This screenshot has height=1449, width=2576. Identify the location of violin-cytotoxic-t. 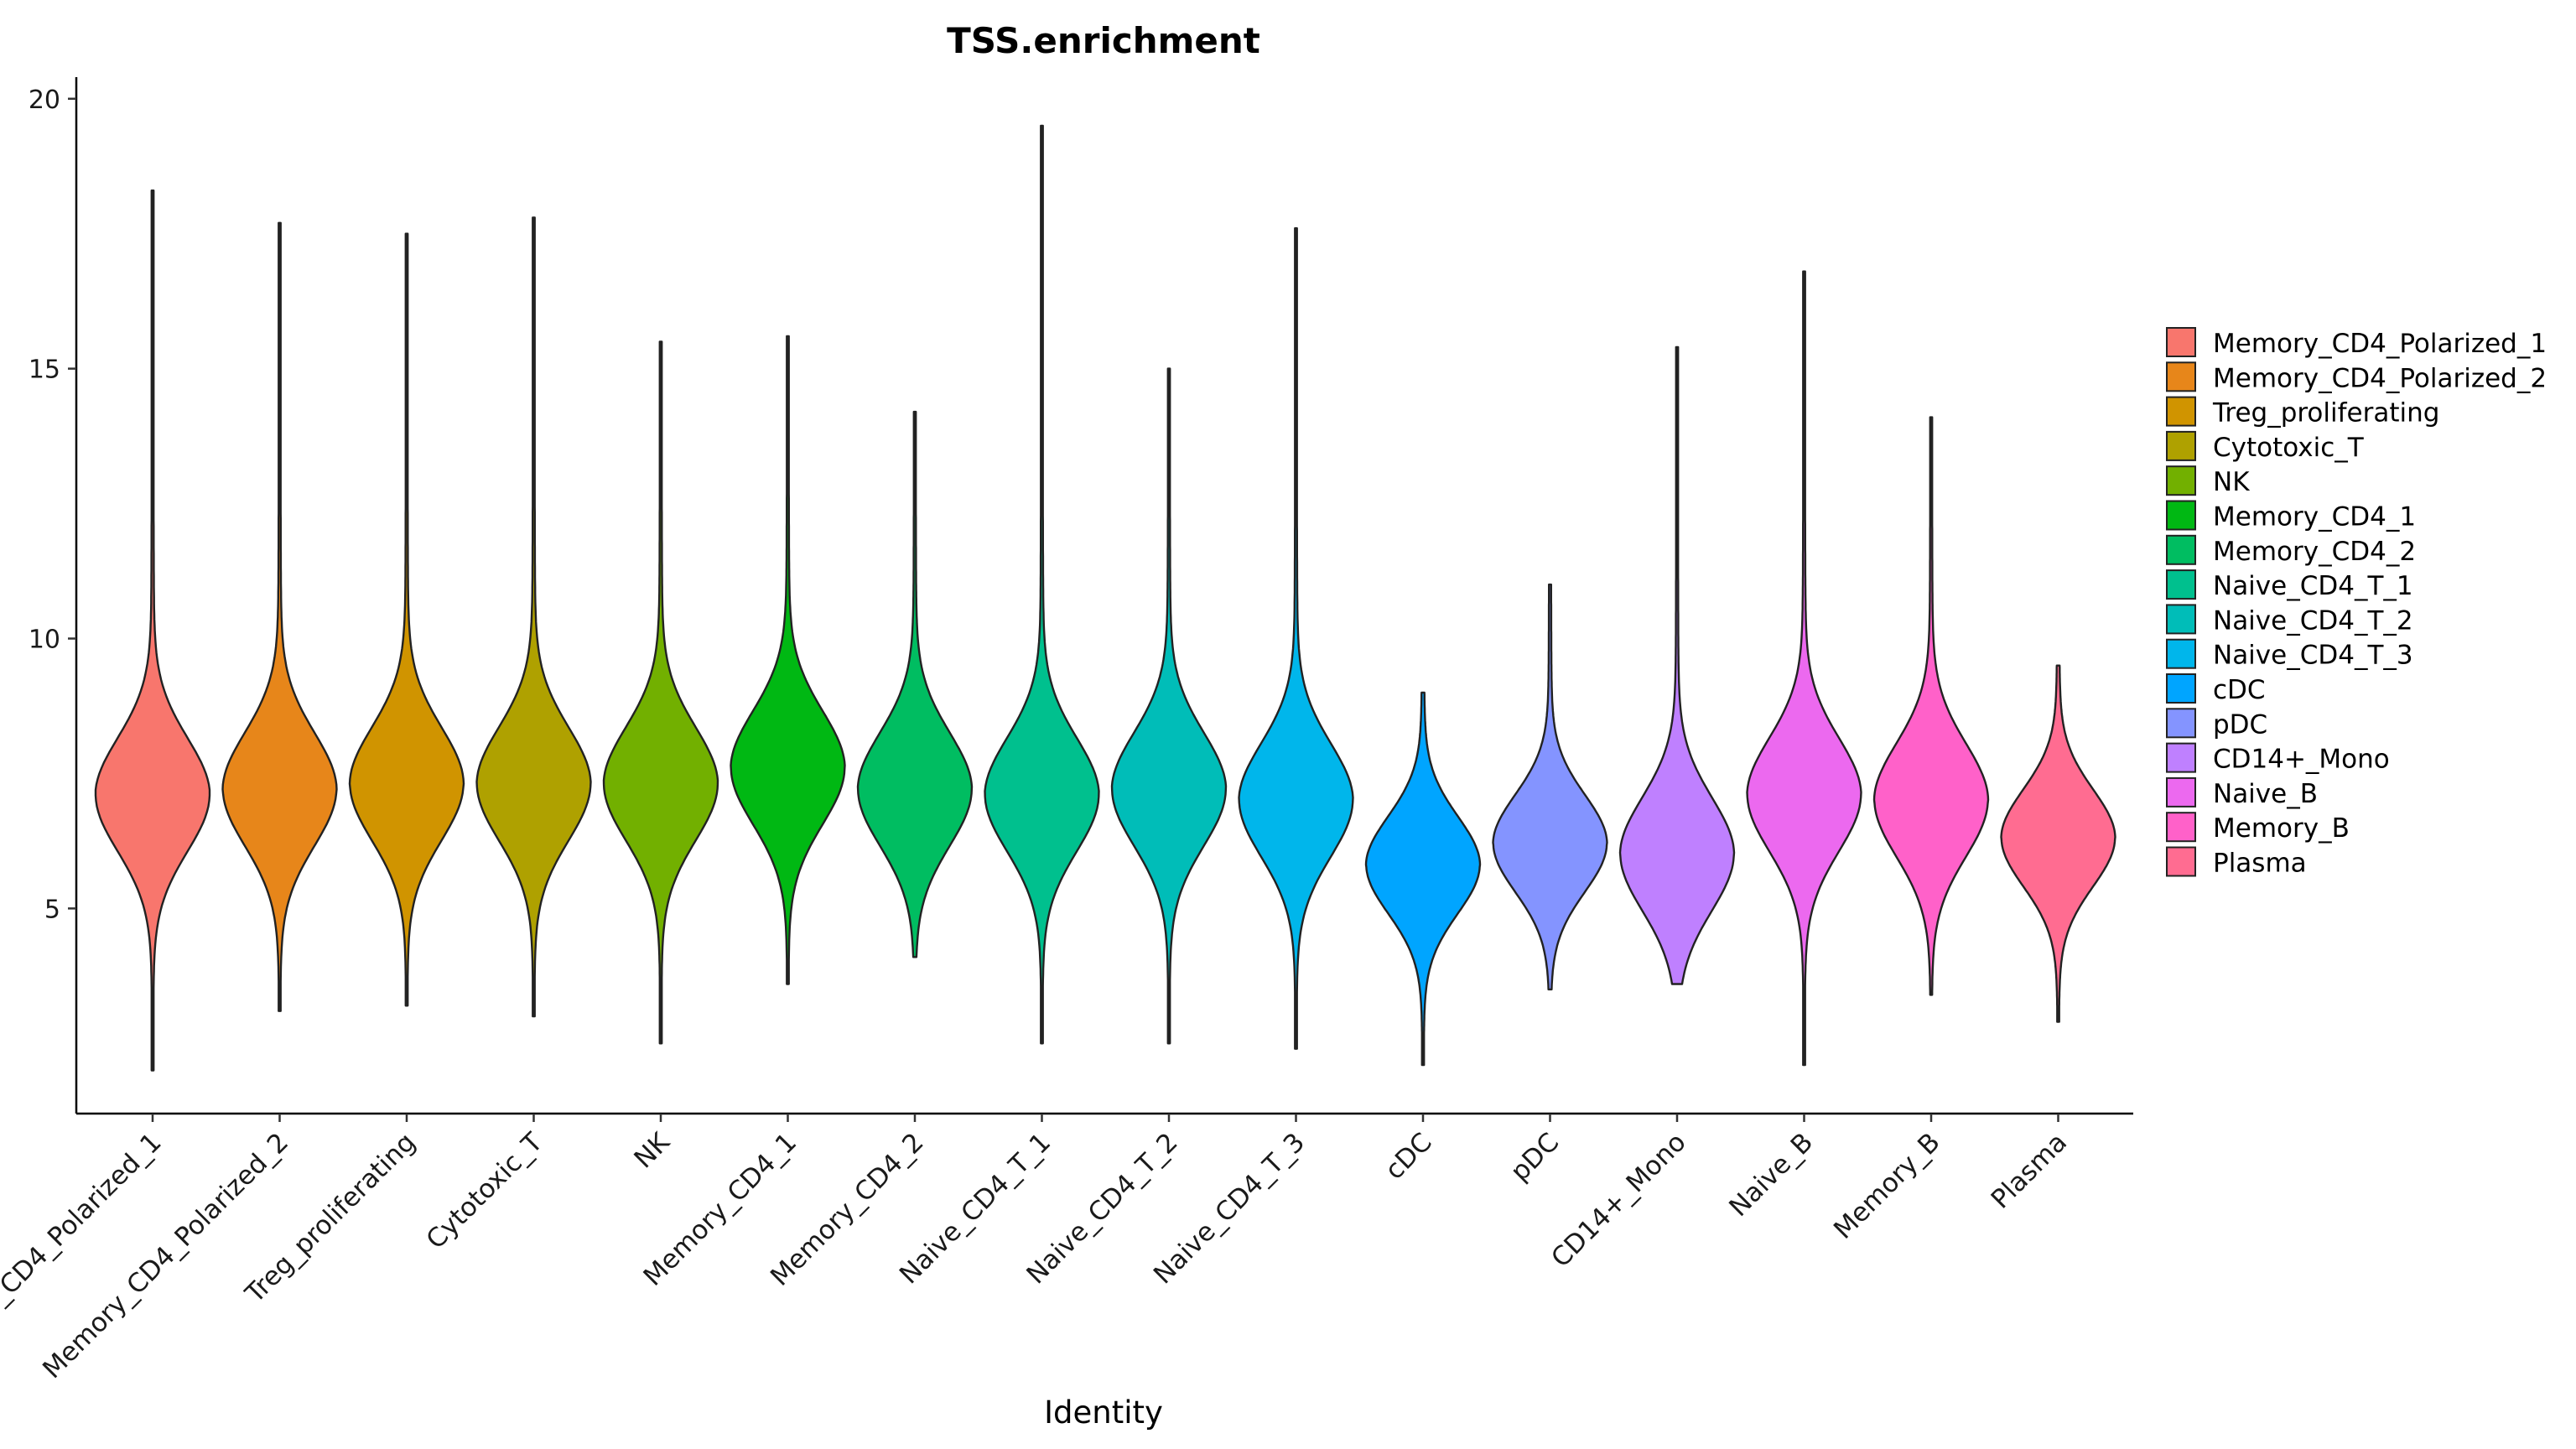
(533, 617).